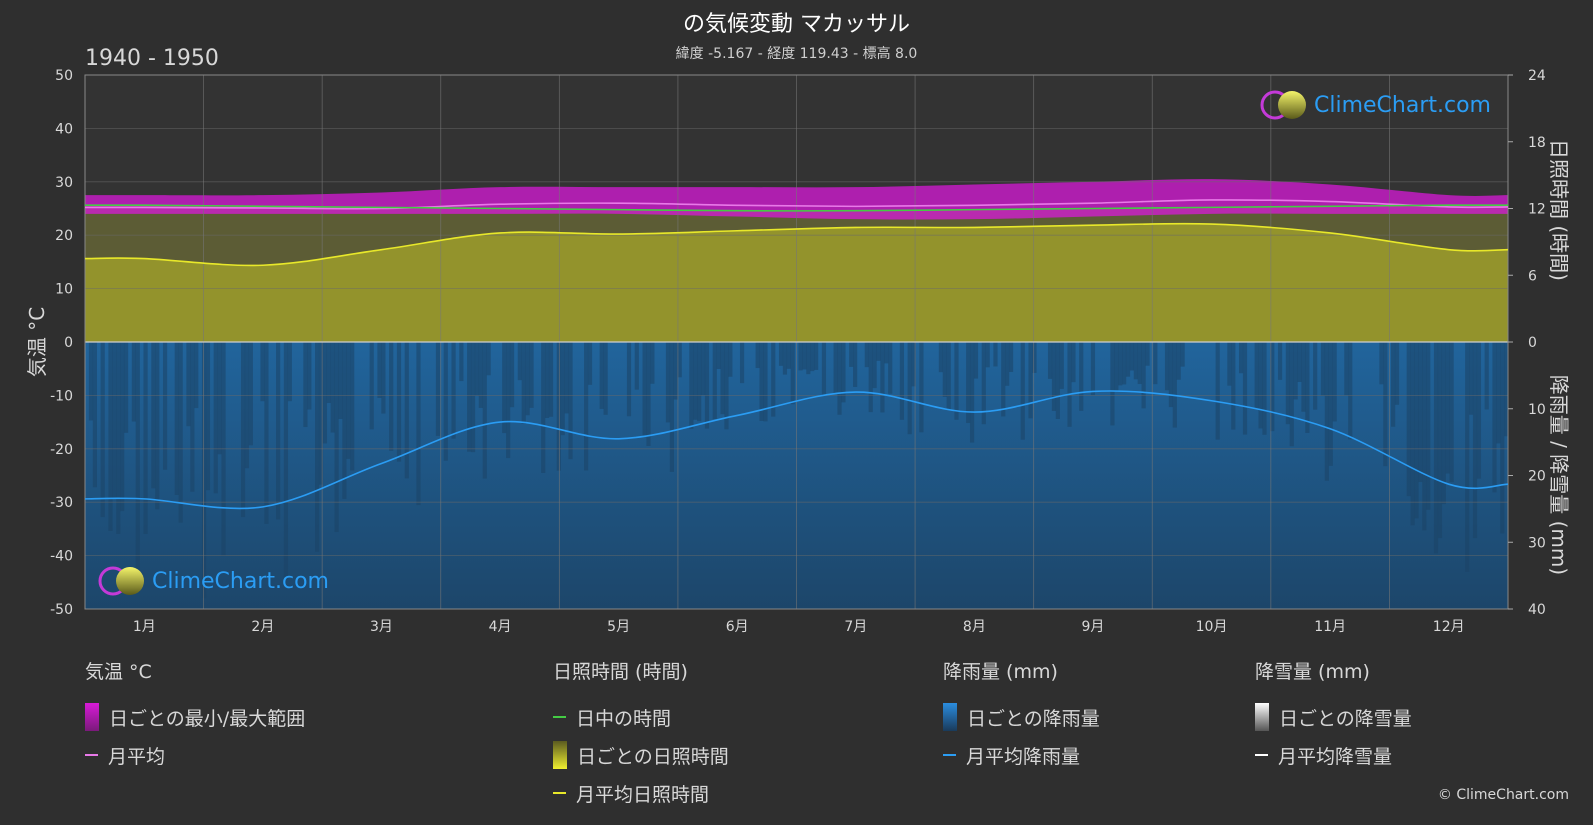 The width and height of the screenshot is (1593, 825). I want to click on legend-snow-title: 降雪量 (mm), so click(1312, 672).